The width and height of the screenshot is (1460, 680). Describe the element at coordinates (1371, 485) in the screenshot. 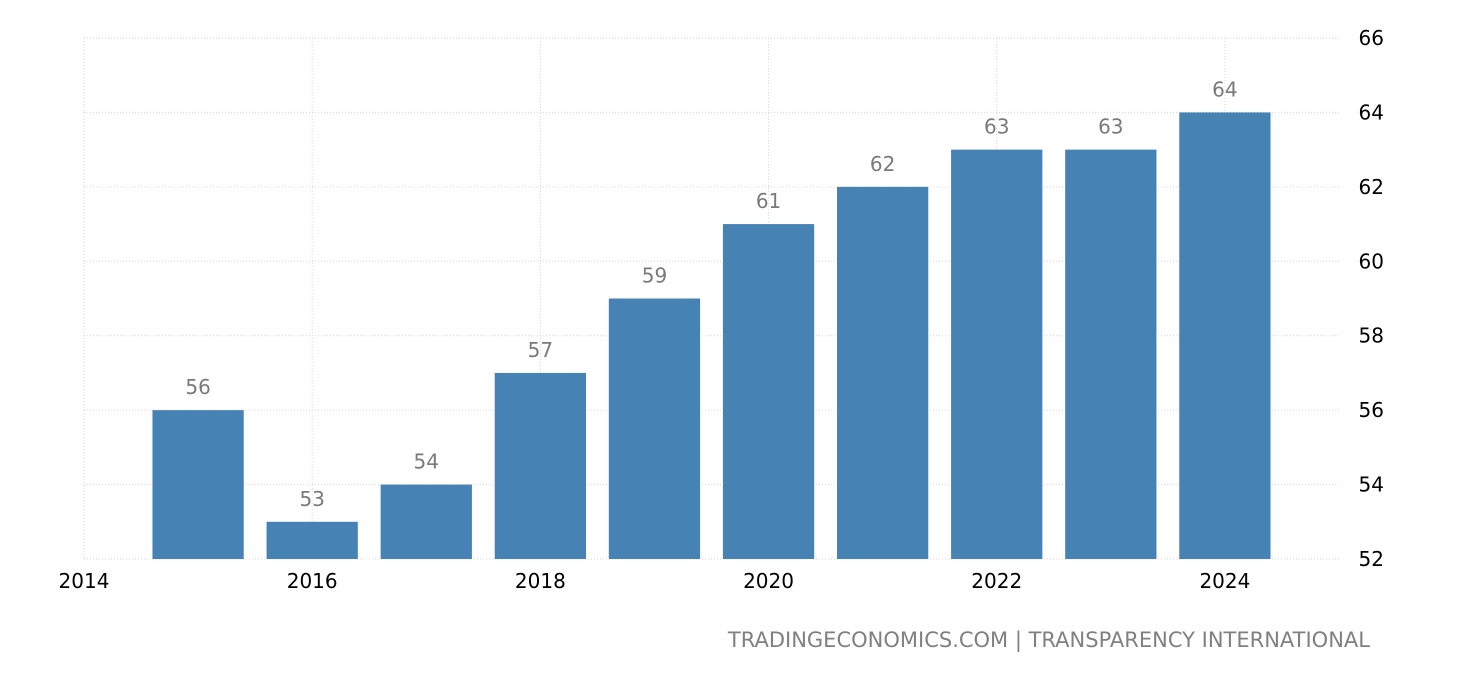

I see `y-tick-label: 54` at that location.